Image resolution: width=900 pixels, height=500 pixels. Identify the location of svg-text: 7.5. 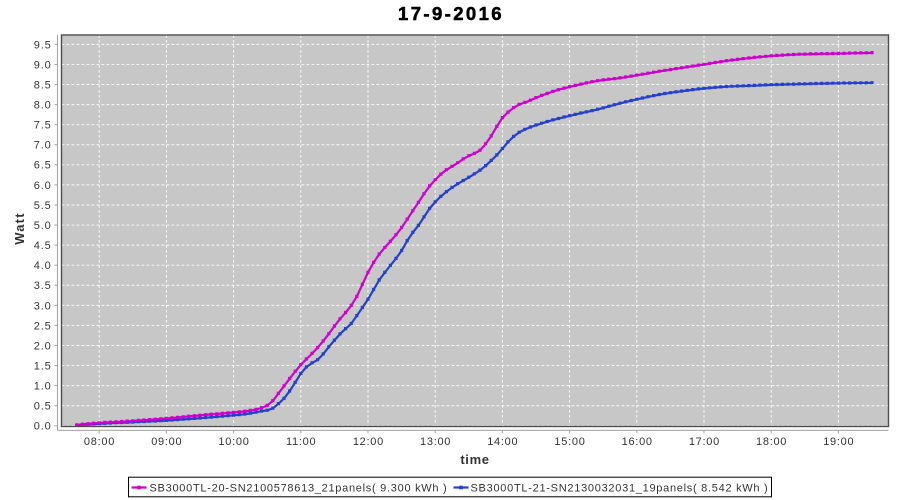
(43, 126).